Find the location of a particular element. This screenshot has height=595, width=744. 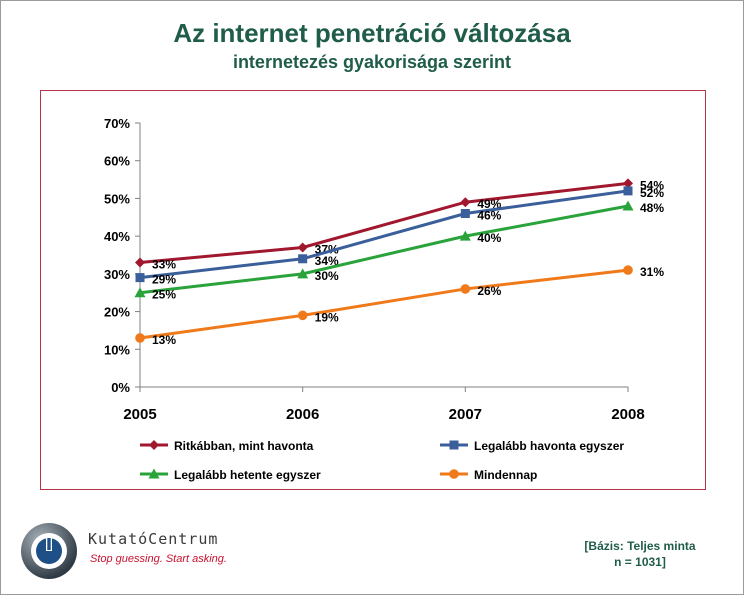

x-tick-label: 2005 is located at coordinates (139, 414).